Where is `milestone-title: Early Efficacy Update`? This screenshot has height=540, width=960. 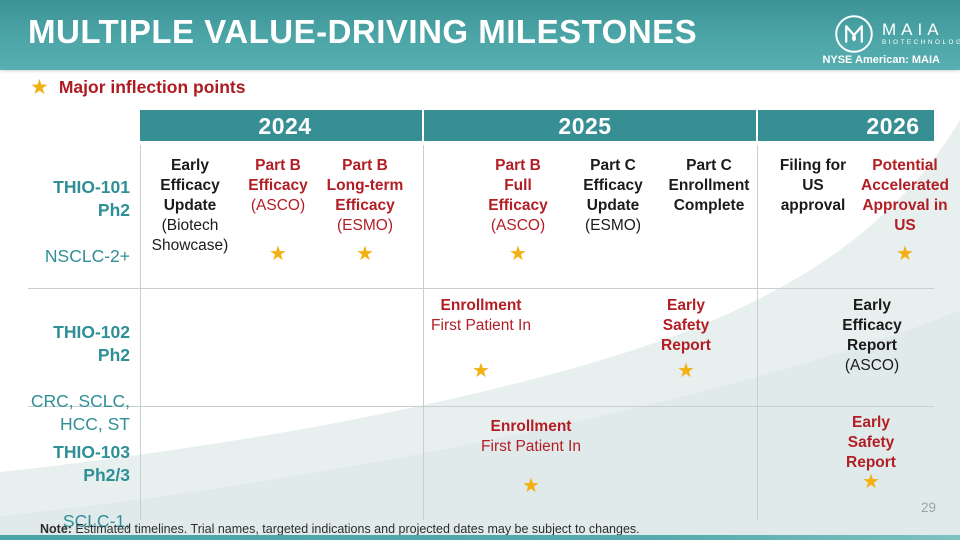
milestone-title: Early Efficacy Update is located at coordinates (190, 185).